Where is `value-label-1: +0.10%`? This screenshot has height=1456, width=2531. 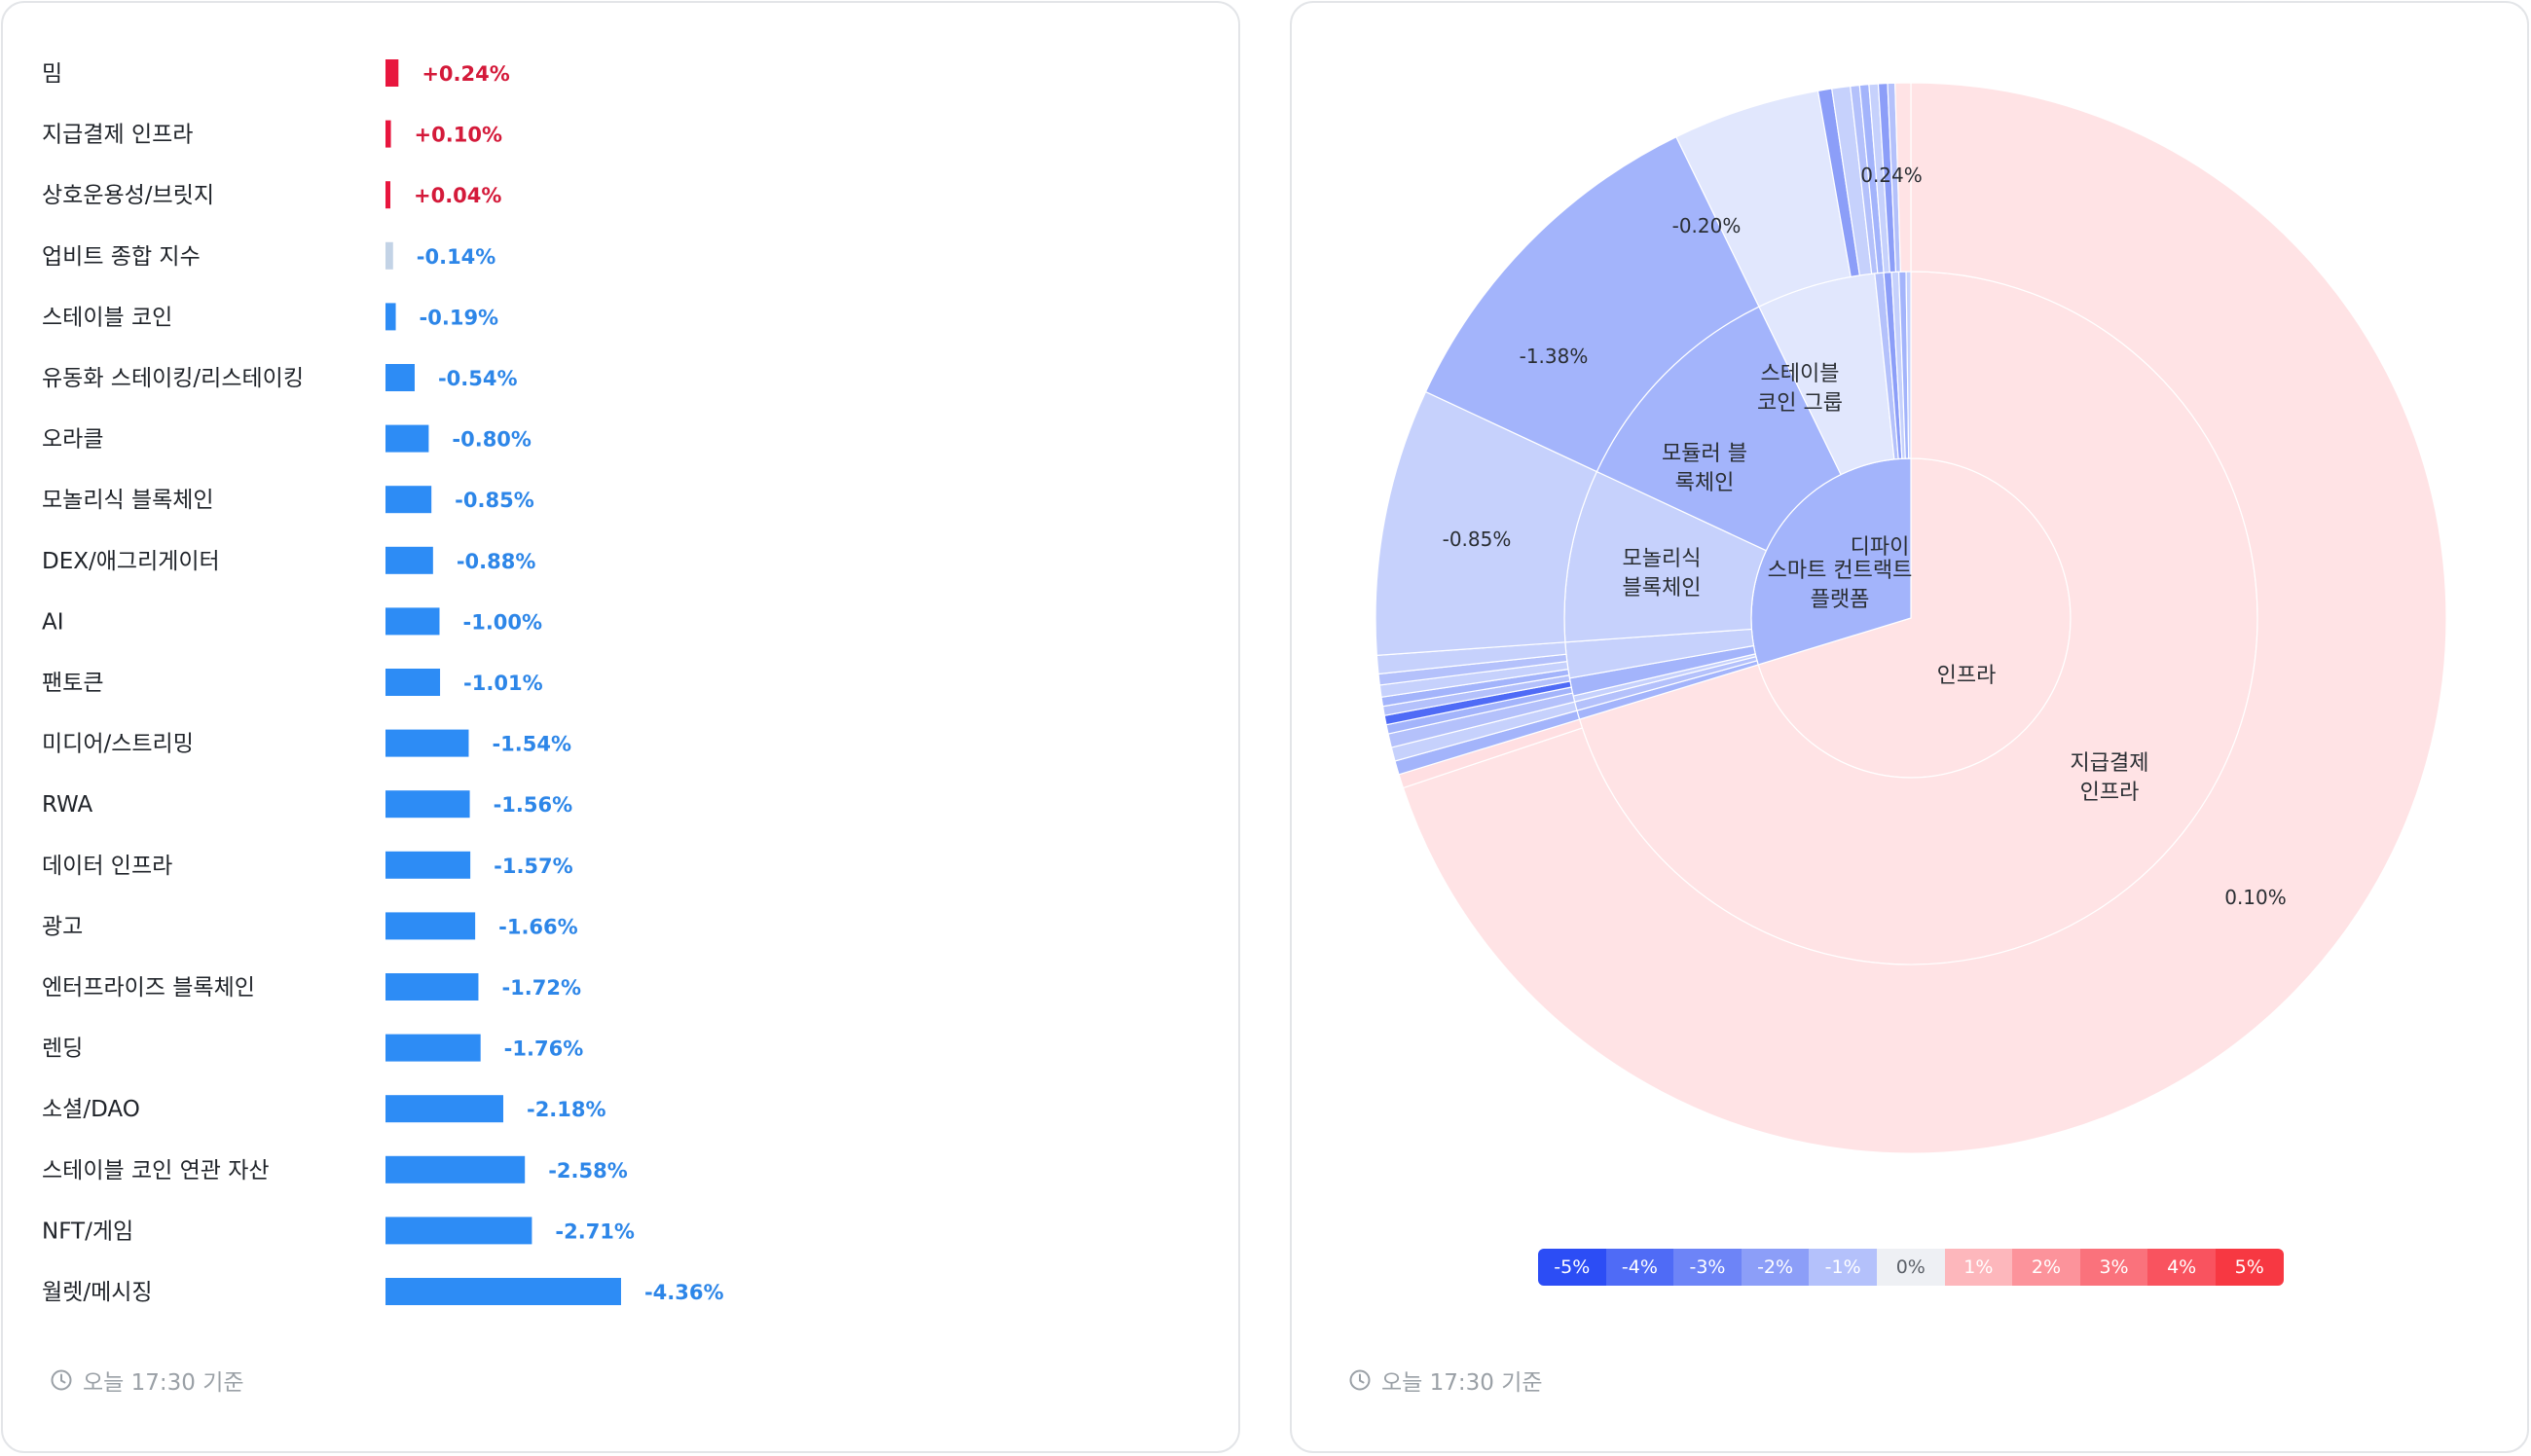
value-label-1: +0.10% is located at coordinates (458, 135).